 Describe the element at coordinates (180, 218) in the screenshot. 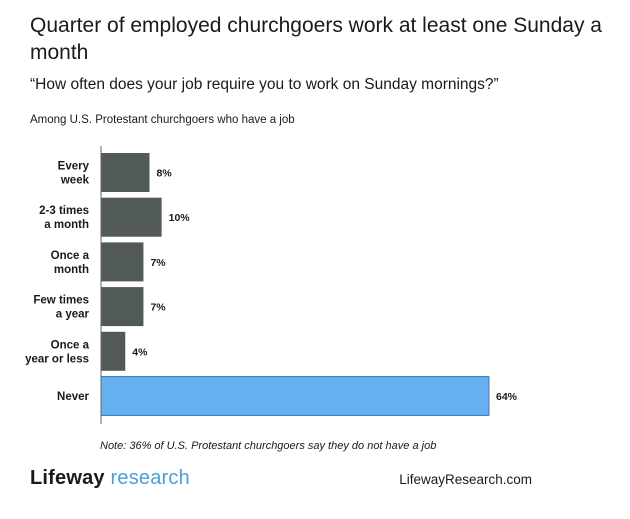

I see `value-label-1: 10%` at that location.